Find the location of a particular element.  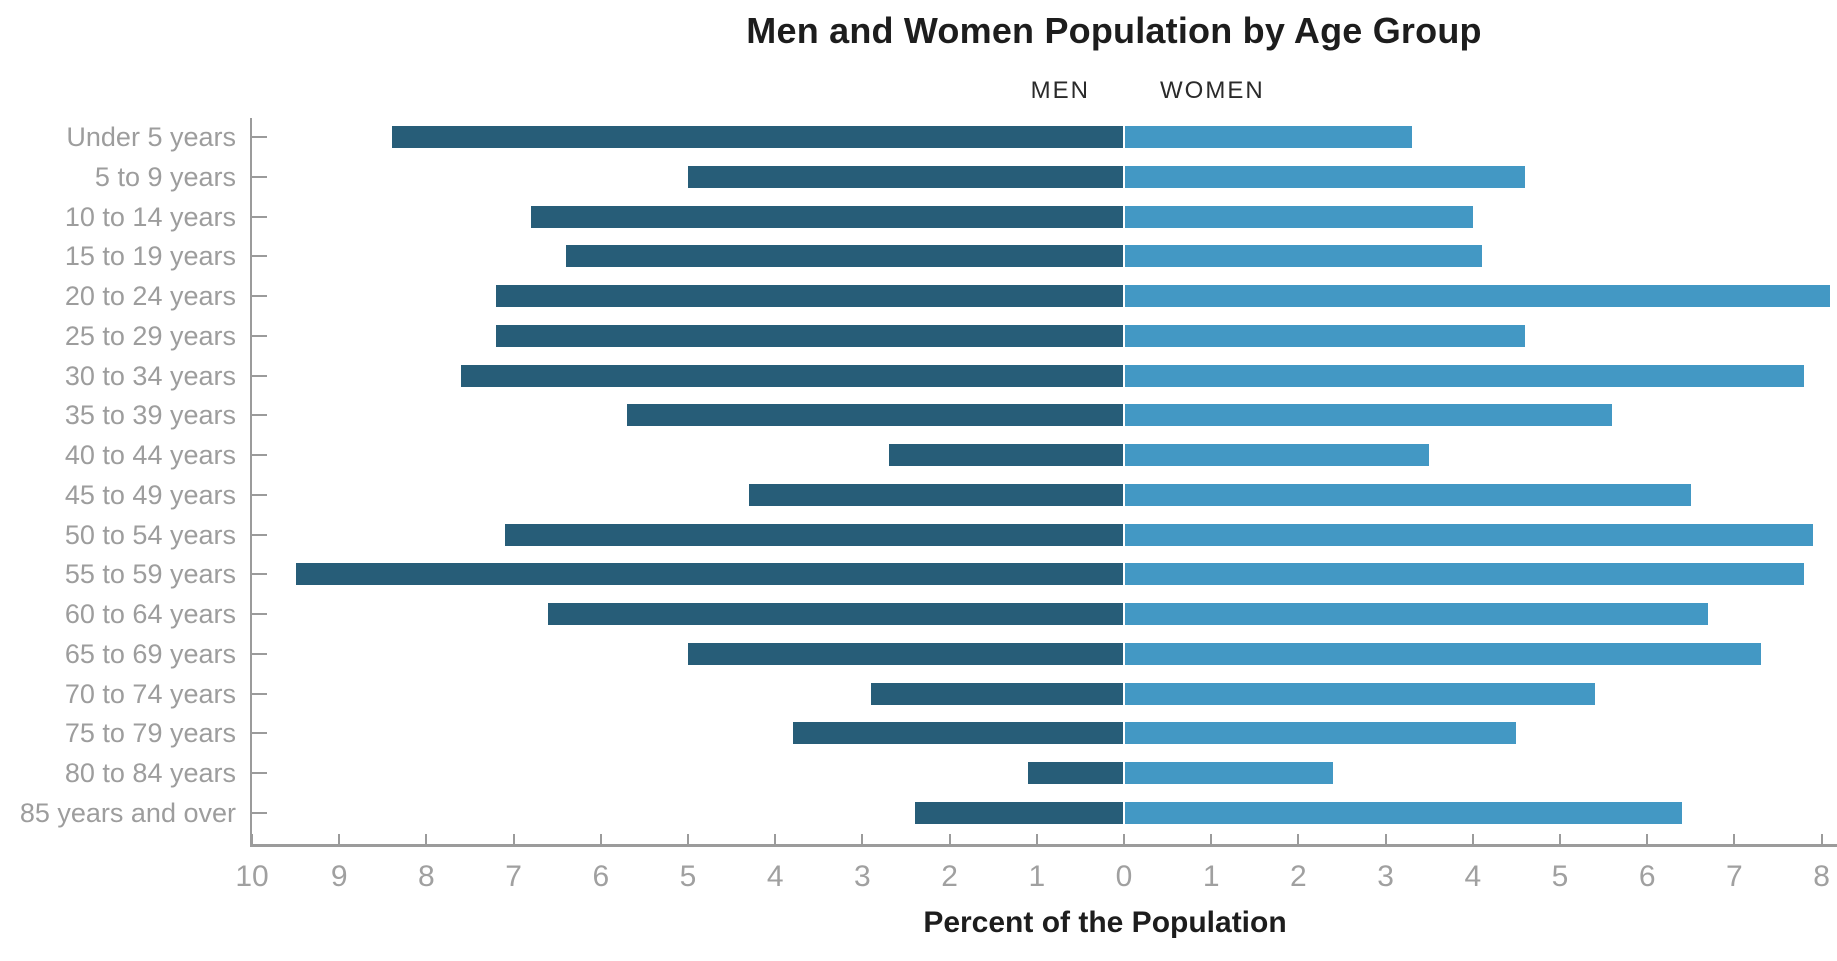

age-group-label: 35 to 39 years is located at coordinates (150, 415).